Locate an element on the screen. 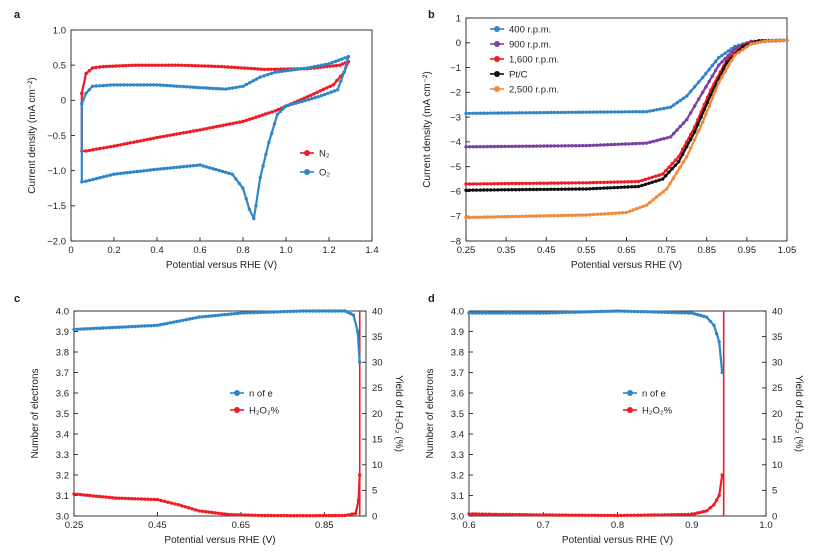 The image size is (831, 557). y-tick-label: 4.0 is located at coordinates (457, 311).